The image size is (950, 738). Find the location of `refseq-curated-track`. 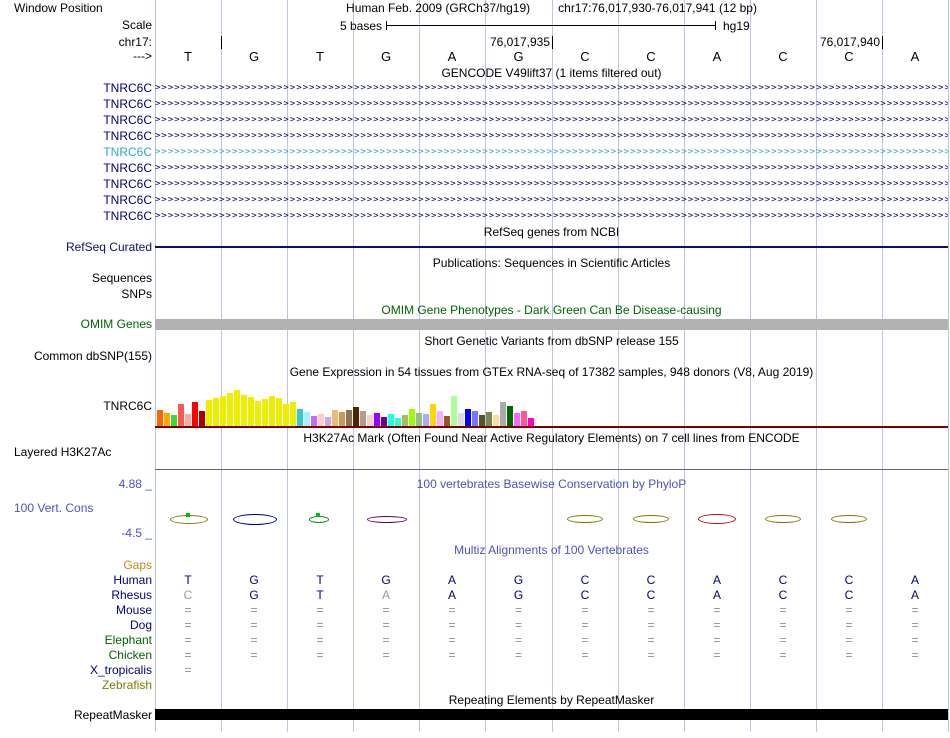

refseq-curated-track is located at coordinates (551, 247).